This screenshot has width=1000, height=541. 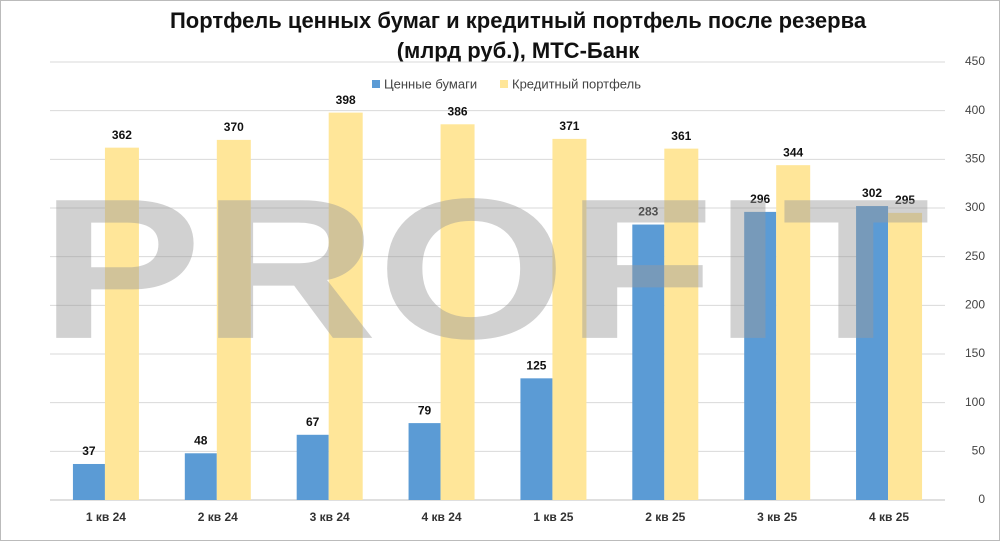 I want to click on x-tick-label: 2 кв 25, so click(x=665, y=517).